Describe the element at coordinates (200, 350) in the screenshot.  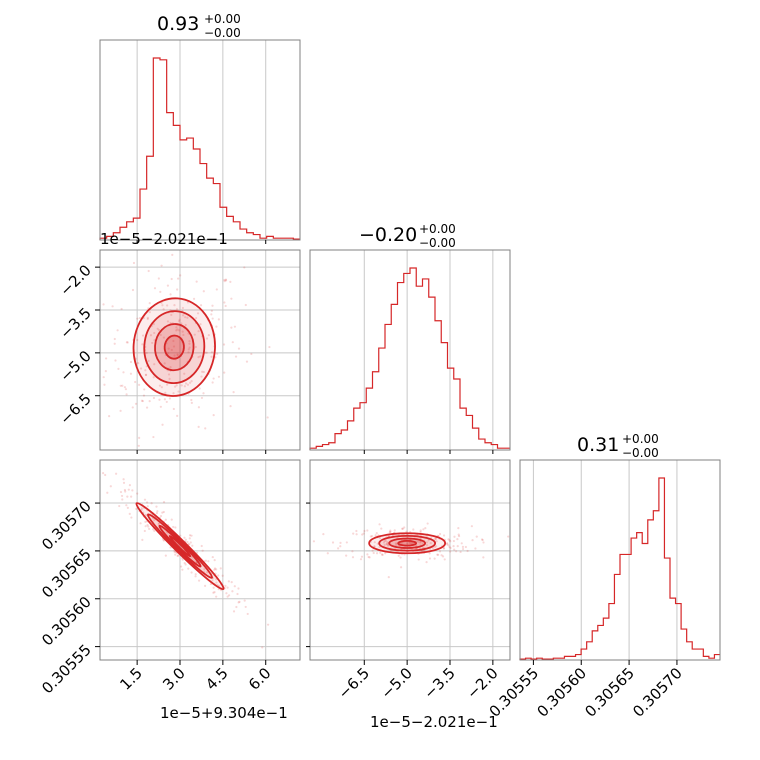
I see `density-panel-1-0-frame` at that location.